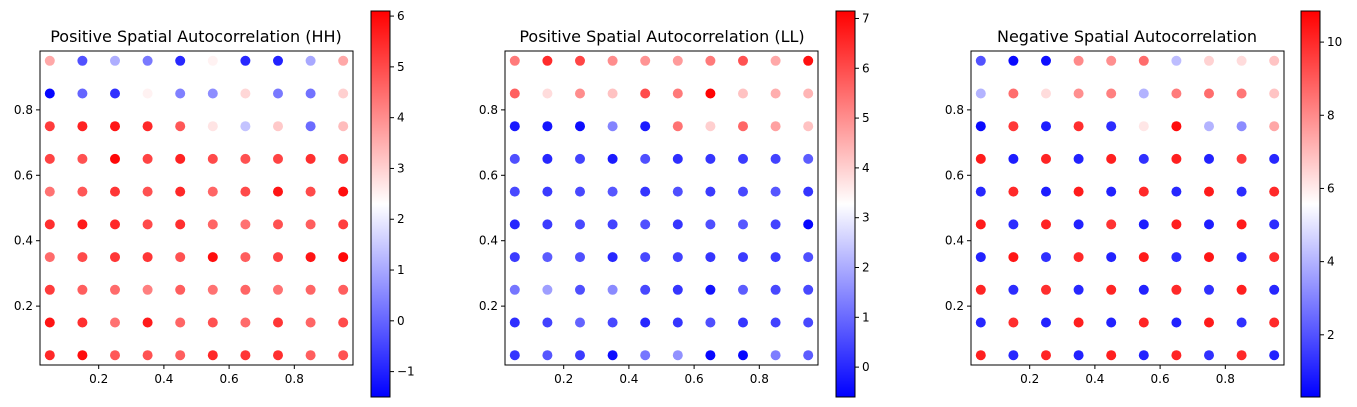 The image size is (1357, 407). Describe the element at coordinates (866, 268) in the screenshot. I see `colorbar-tick-label: 2` at that location.